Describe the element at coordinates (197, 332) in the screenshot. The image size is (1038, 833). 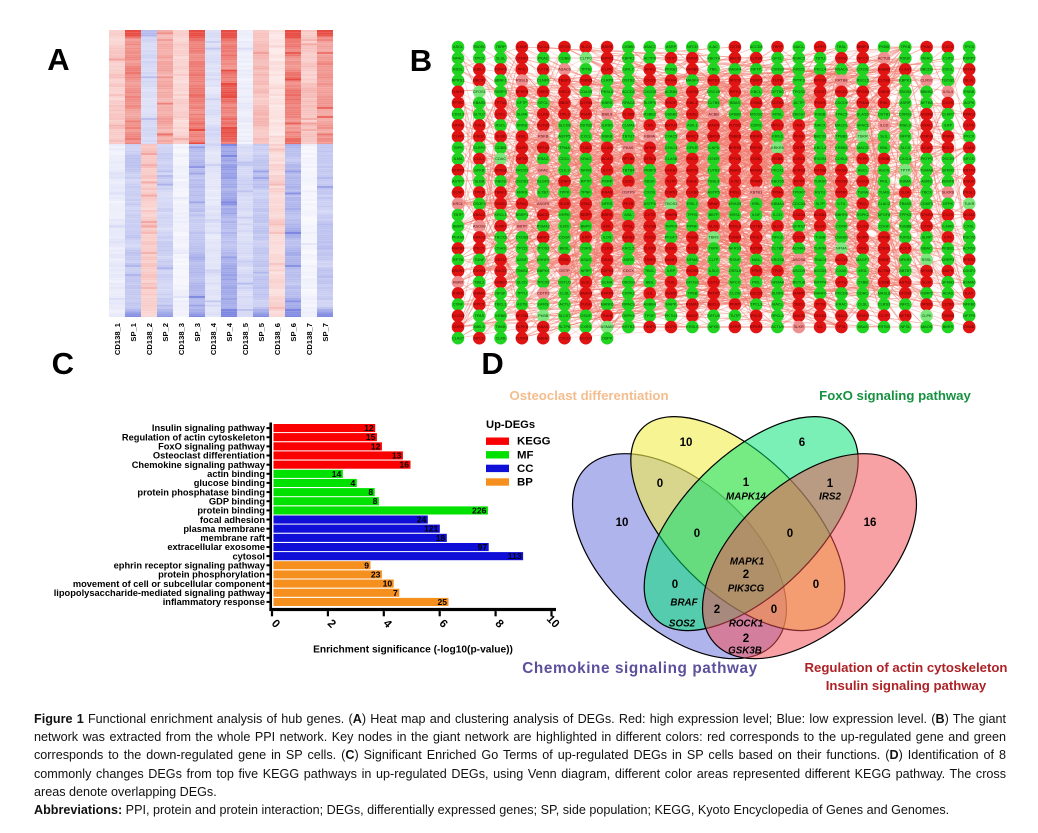
I see `svg-text: SP_3` at that location.